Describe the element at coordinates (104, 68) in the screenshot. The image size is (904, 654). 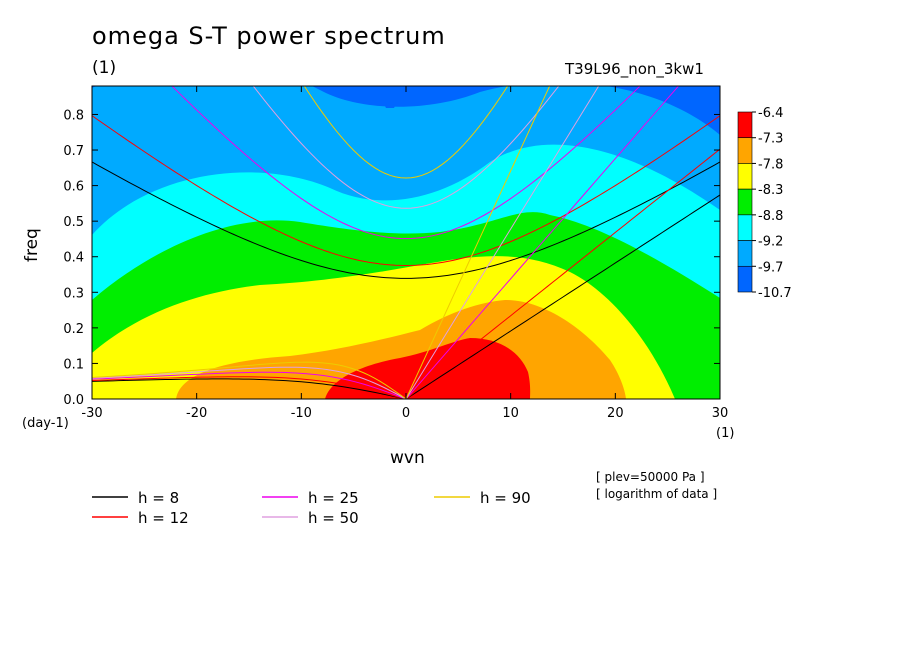
I see `title-units: (1)` at that location.